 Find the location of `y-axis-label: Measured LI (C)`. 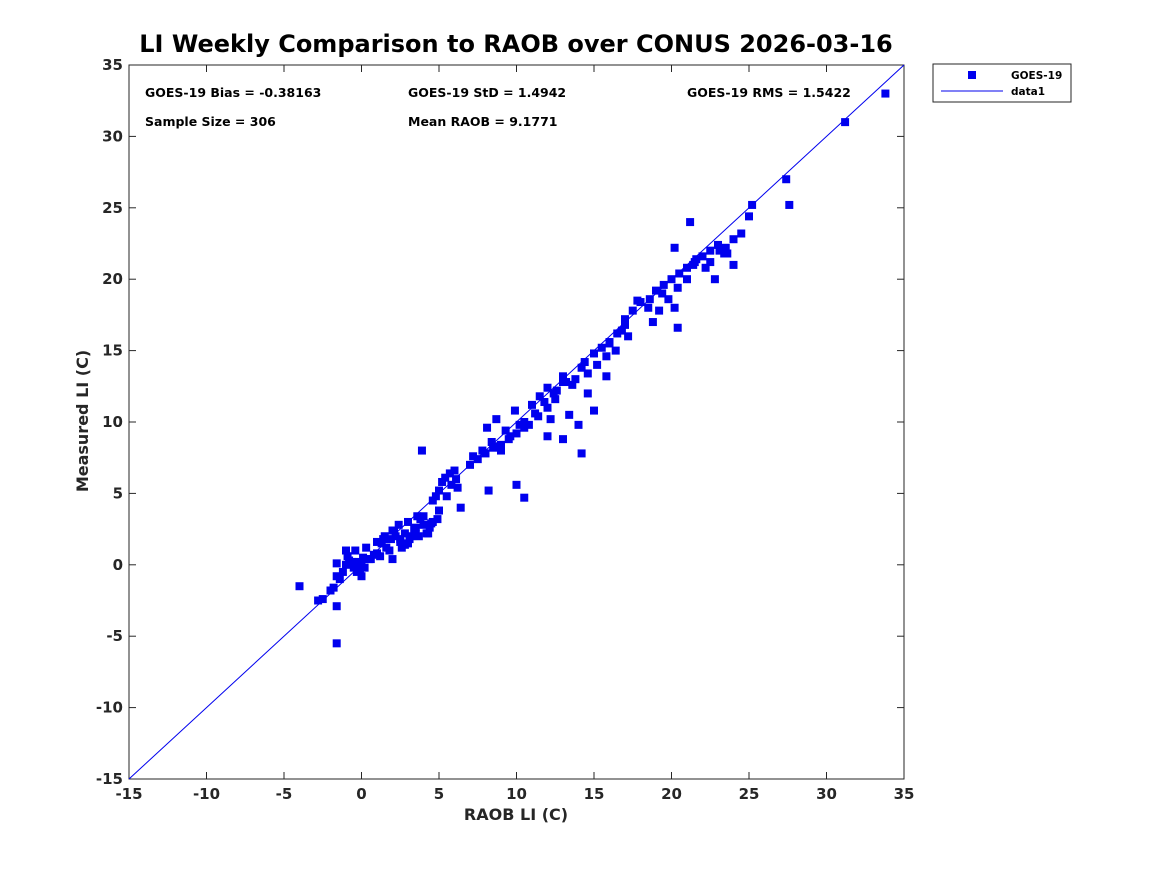

y-axis-label: Measured LI (C) is located at coordinates (82, 421).